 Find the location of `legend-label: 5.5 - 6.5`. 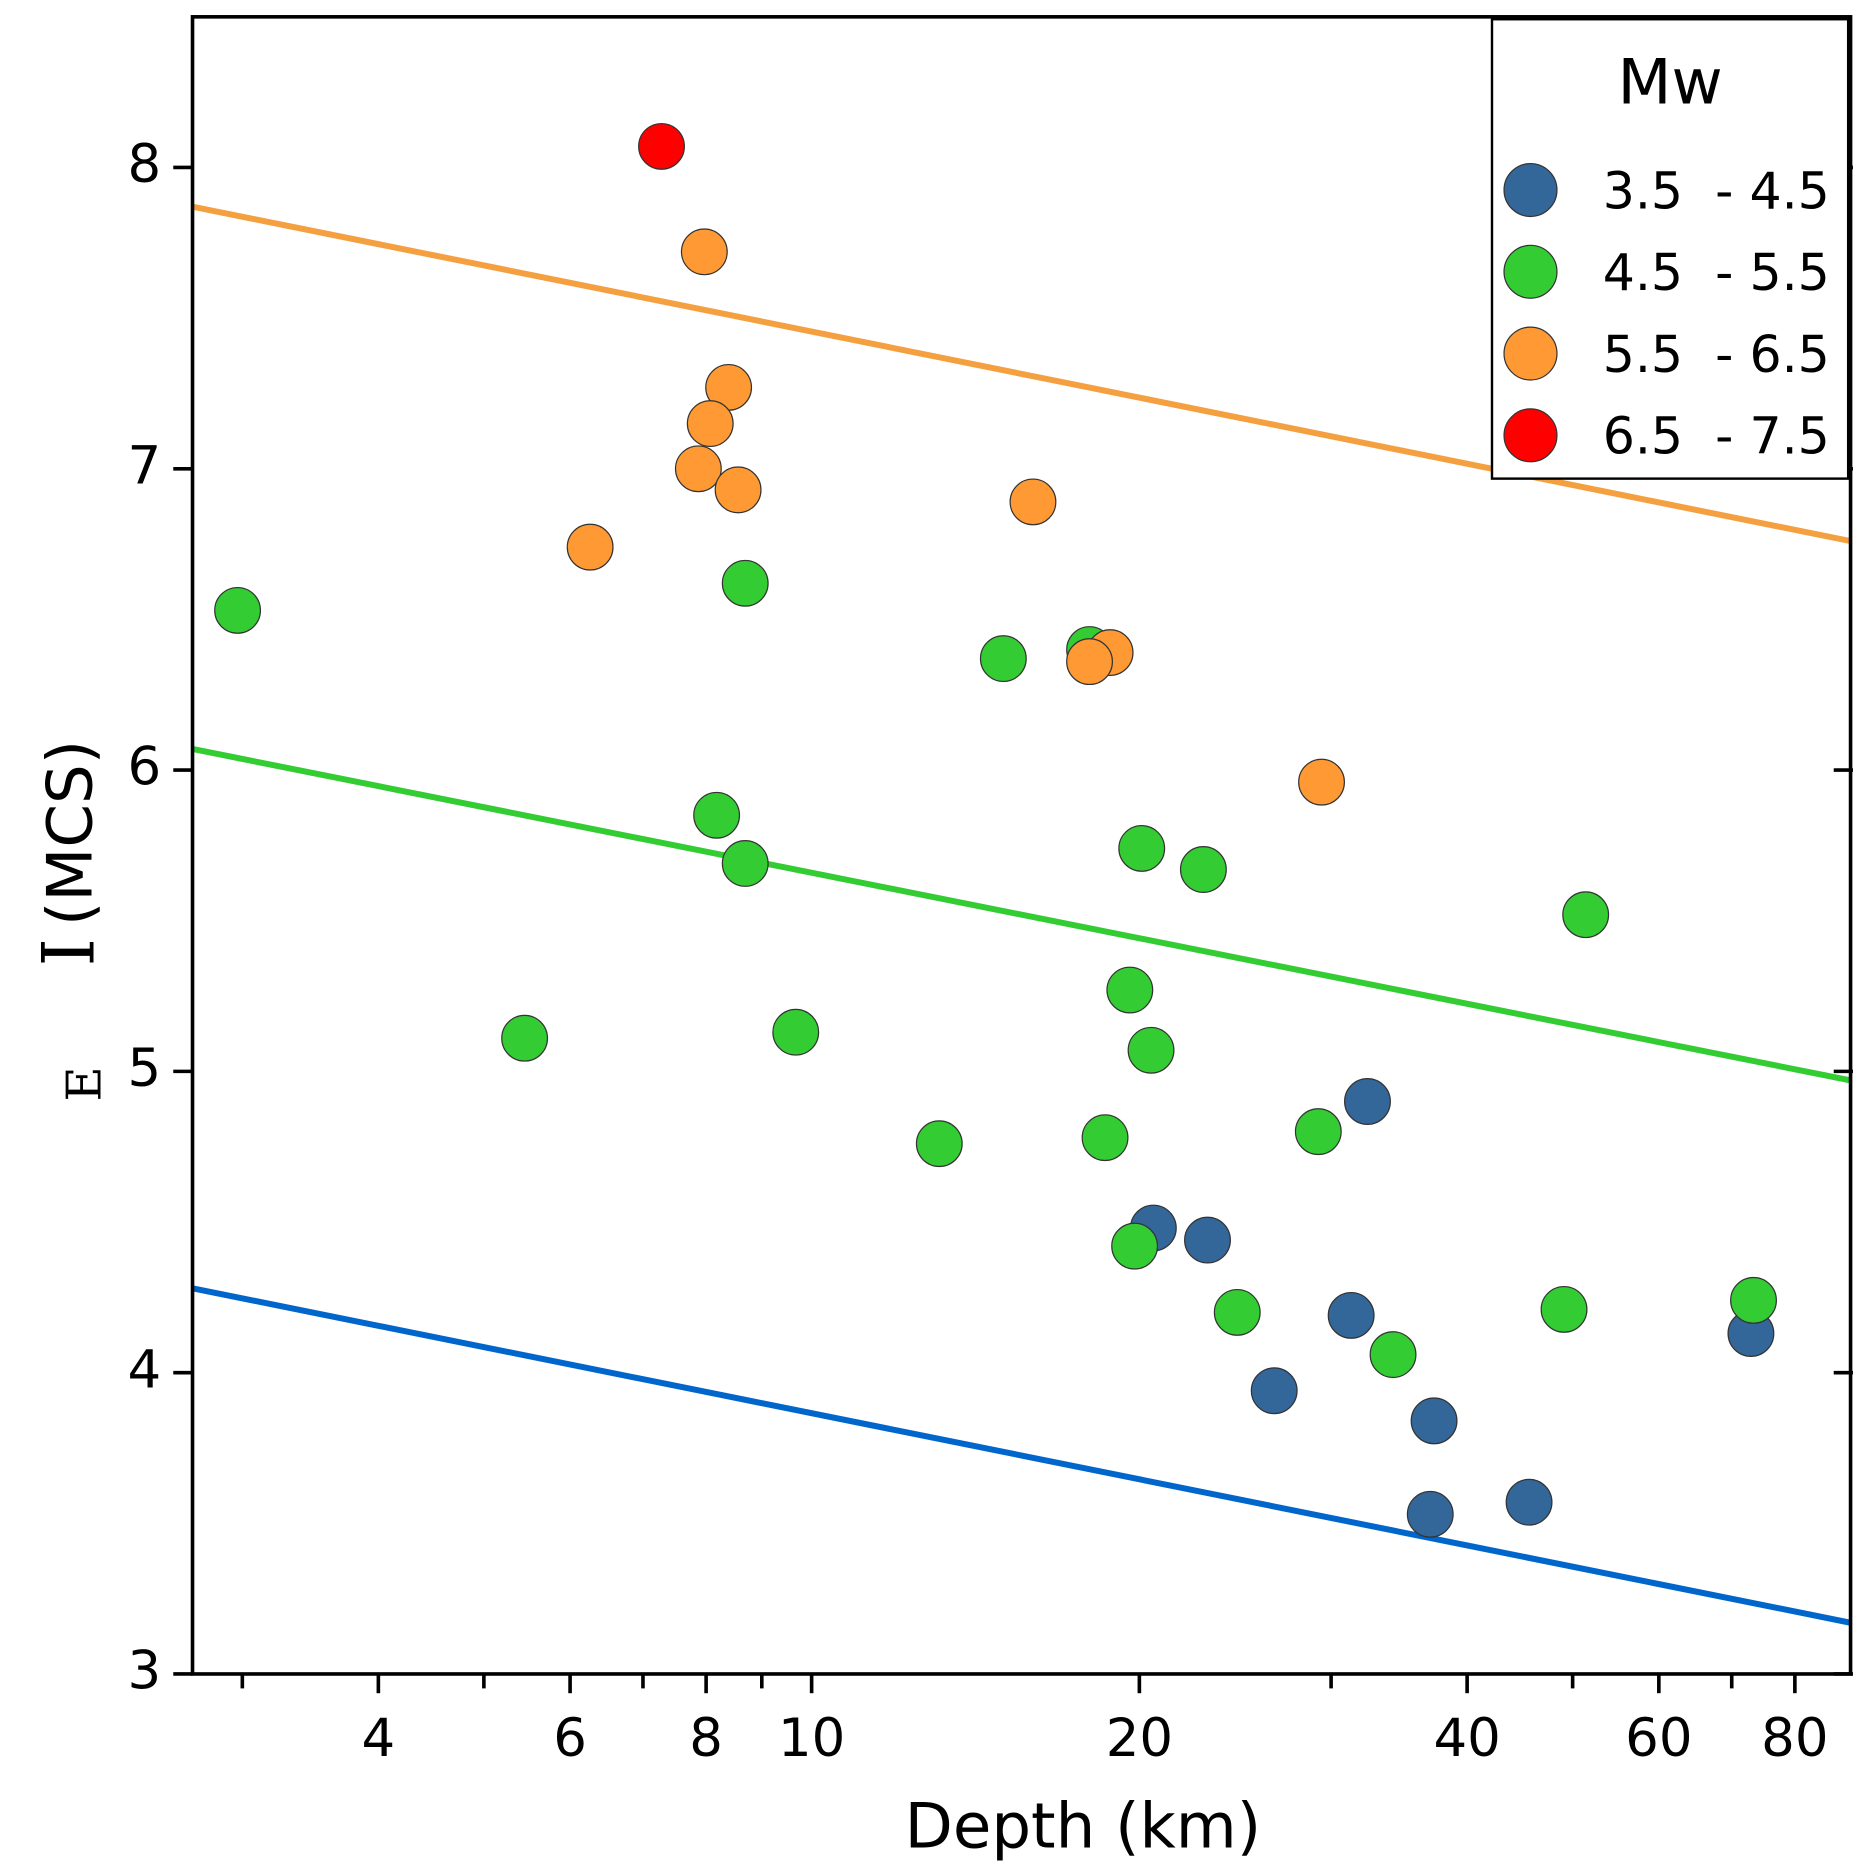

legend-label: 5.5 - 6.5 is located at coordinates (1716, 354).